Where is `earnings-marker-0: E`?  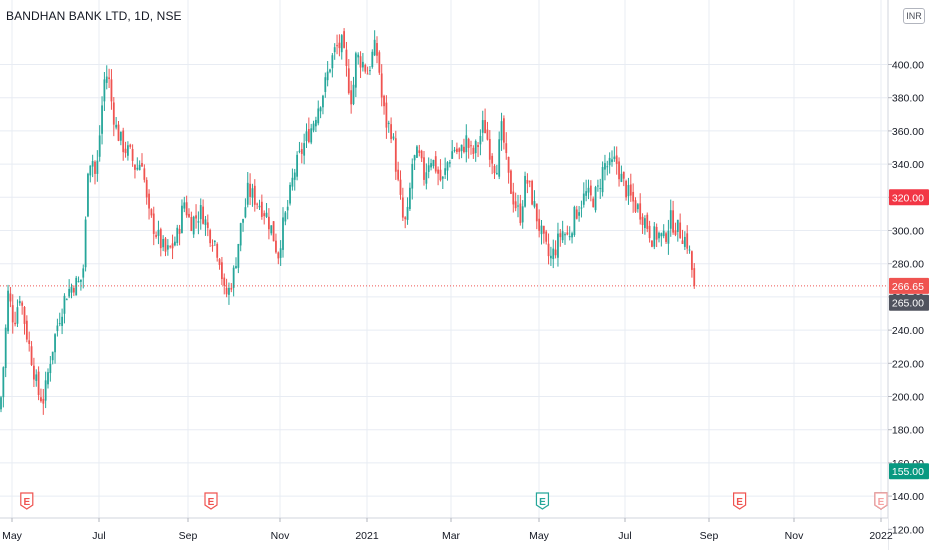
earnings-marker-0: E is located at coordinates (27, 501).